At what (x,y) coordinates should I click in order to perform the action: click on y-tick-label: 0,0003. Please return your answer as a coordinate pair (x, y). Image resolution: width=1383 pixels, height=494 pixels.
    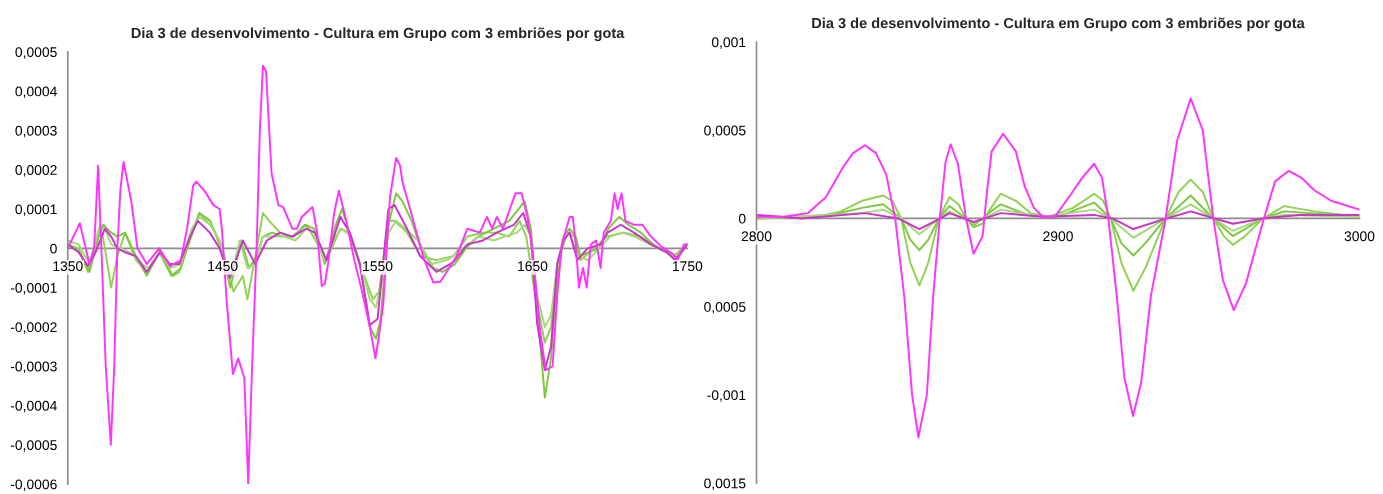
    Looking at the image, I should click on (36, 131).